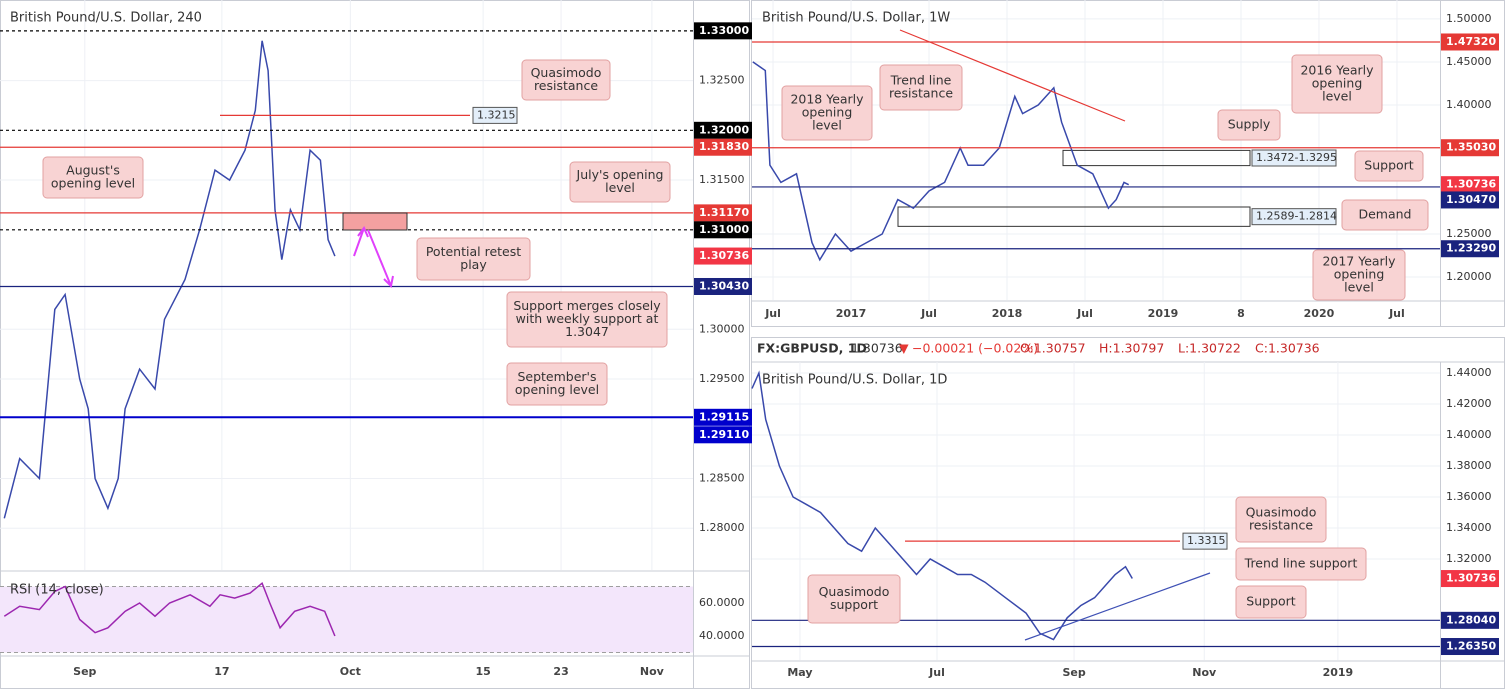 The image size is (1505, 689). Describe the element at coordinates (93, 170) in the screenshot. I see `callout-text: August's` at that location.